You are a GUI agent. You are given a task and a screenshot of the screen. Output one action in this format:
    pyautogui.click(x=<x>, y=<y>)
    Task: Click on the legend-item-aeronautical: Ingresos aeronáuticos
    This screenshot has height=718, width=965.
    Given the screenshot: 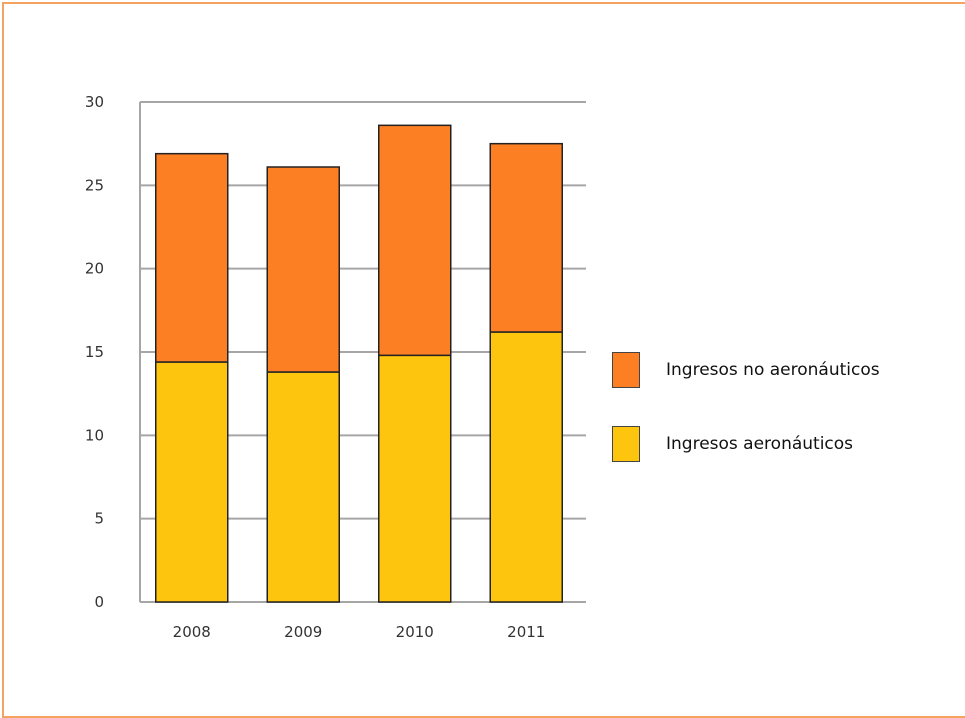 What is the action you would take?
    pyautogui.click(x=746, y=444)
    